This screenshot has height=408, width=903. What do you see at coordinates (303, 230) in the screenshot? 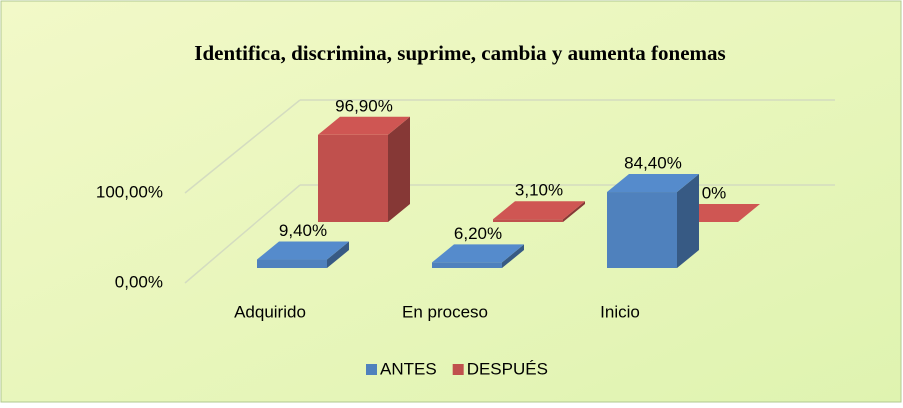
I see `value-label: 9,40%` at bounding box center [303, 230].